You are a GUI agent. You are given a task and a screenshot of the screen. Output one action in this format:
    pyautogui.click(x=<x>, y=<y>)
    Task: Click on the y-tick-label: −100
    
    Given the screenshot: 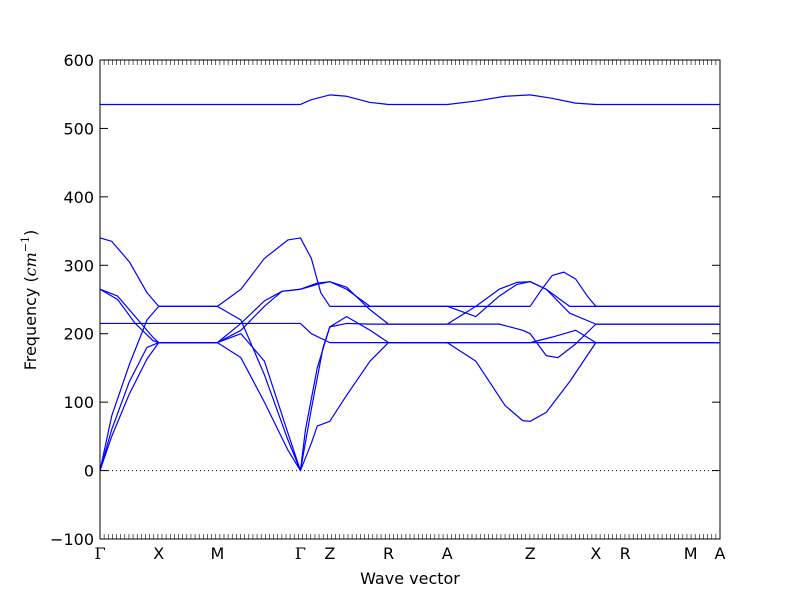 What is the action you would take?
    pyautogui.click(x=72, y=539)
    